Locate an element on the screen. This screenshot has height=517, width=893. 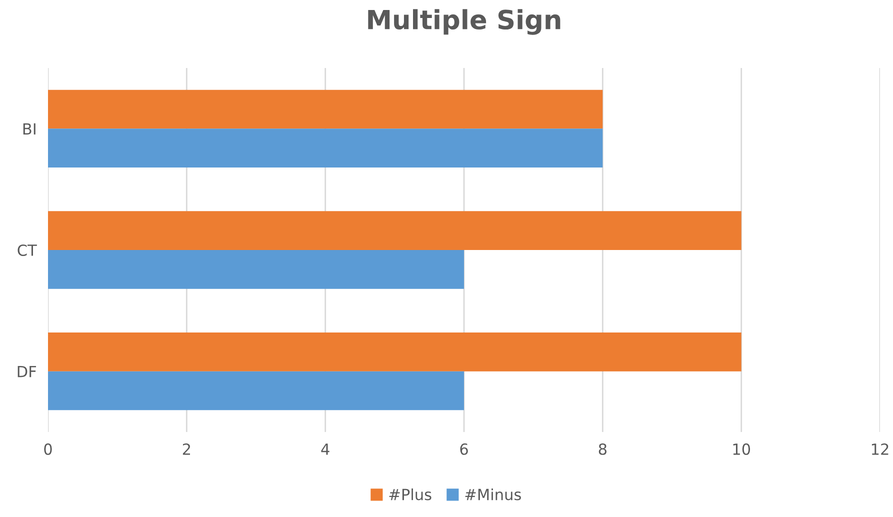
x-tick-label: 12 is located at coordinates (880, 449).